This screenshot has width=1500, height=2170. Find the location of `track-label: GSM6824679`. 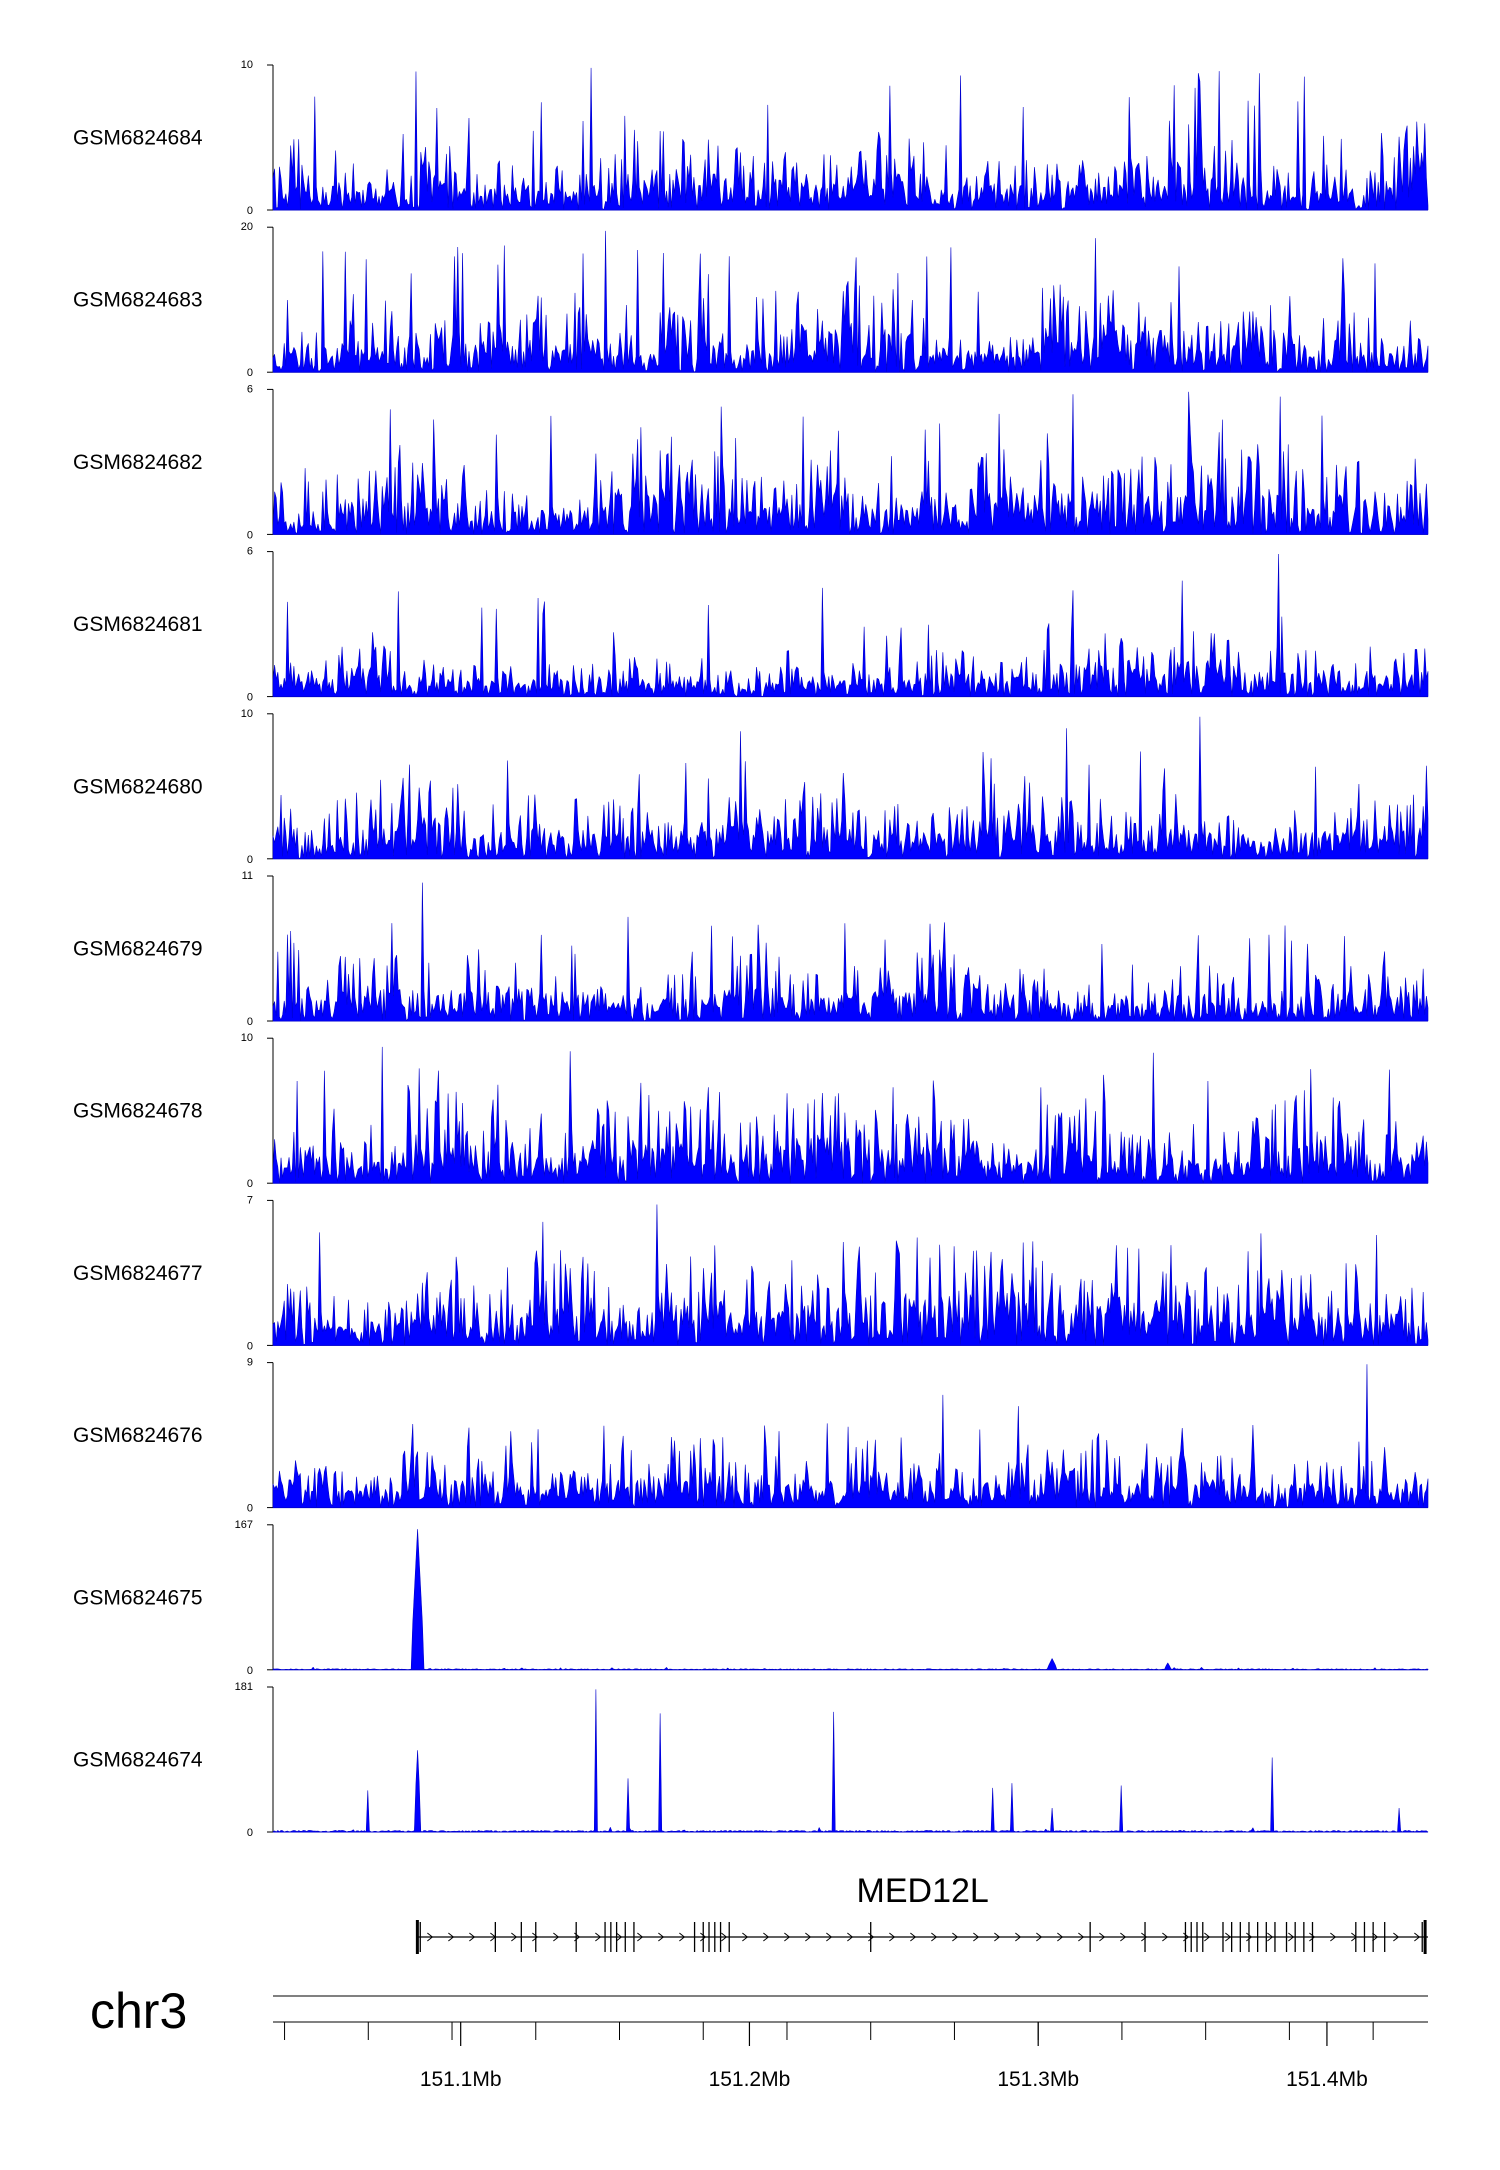

track-label: GSM6824679 is located at coordinates (138, 949).